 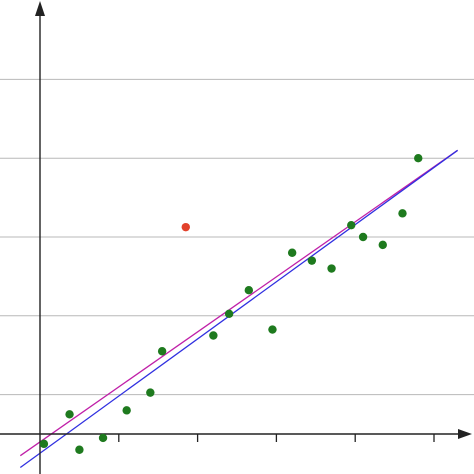 I want to click on y-axis-arrow, so click(x=40, y=8).